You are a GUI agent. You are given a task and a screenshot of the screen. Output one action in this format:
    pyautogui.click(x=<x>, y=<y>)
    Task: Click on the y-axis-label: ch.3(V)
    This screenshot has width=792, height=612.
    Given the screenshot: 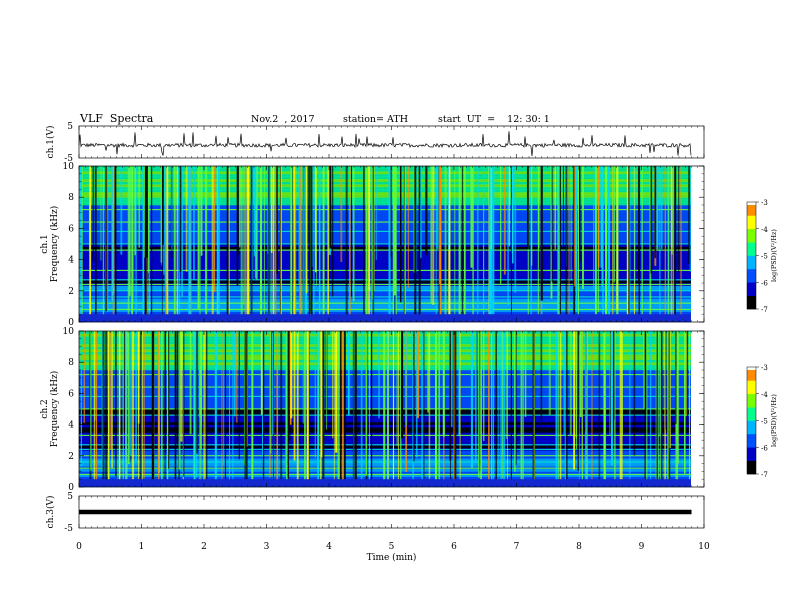 What is the action you would take?
    pyautogui.click(x=50, y=512)
    